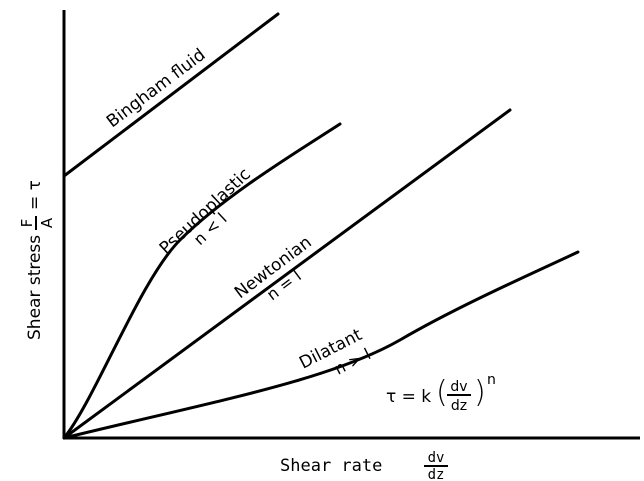  What do you see at coordinates (35, 195) in the screenshot?
I see `y-axis-suffix: = τ` at bounding box center [35, 195].